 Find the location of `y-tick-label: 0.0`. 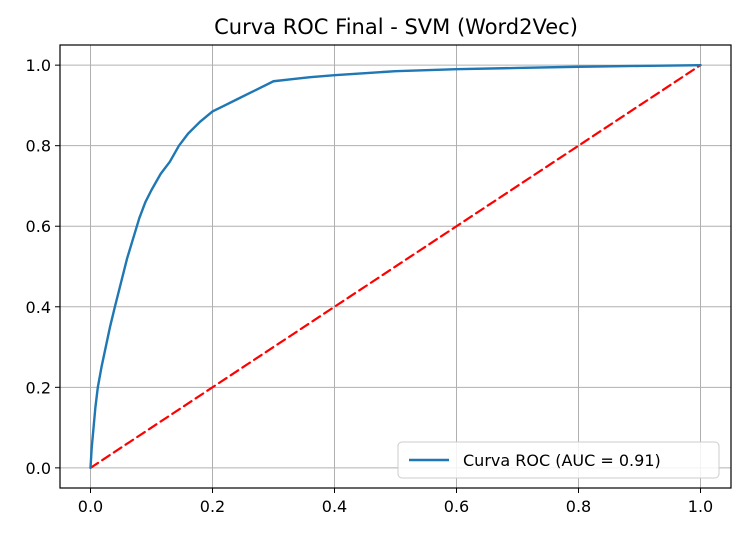

y-tick-label: 0.0 is located at coordinates (38, 468).